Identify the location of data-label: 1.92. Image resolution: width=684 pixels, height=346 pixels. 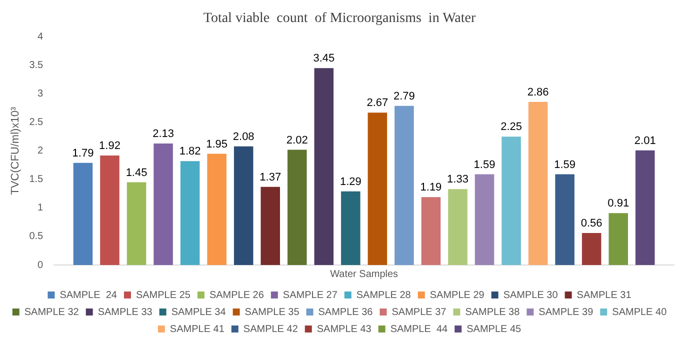
(109, 146).